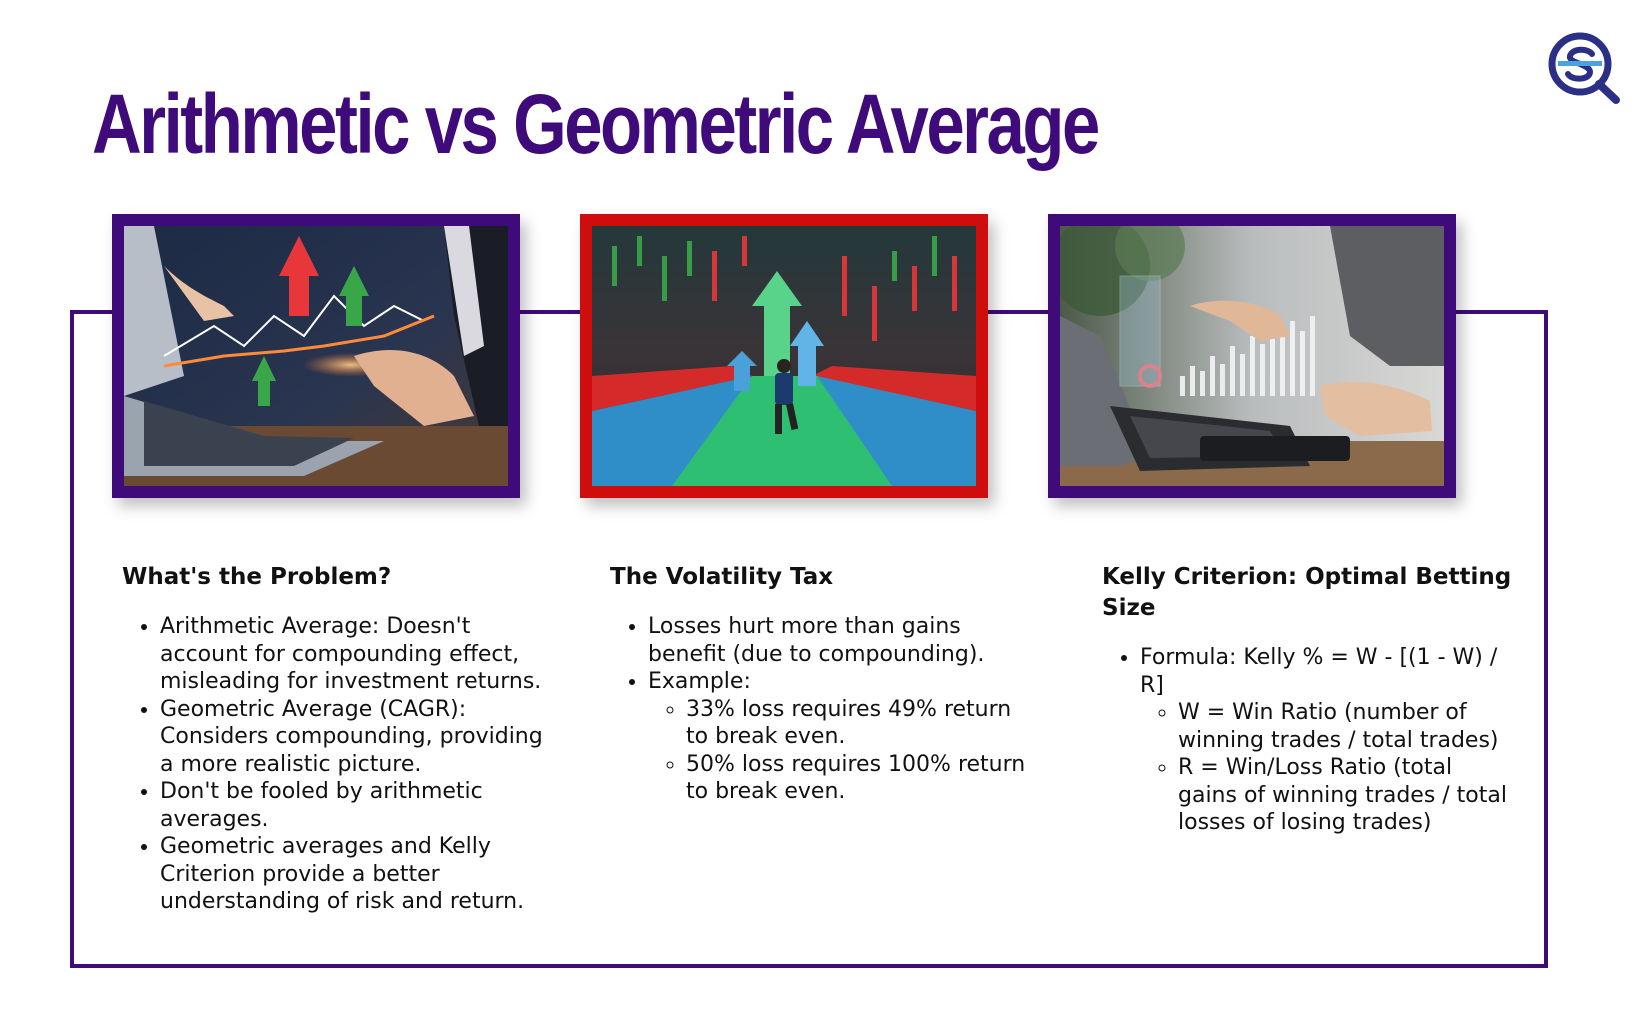  I want to click on list-item-label: Example:, so click(699, 681).